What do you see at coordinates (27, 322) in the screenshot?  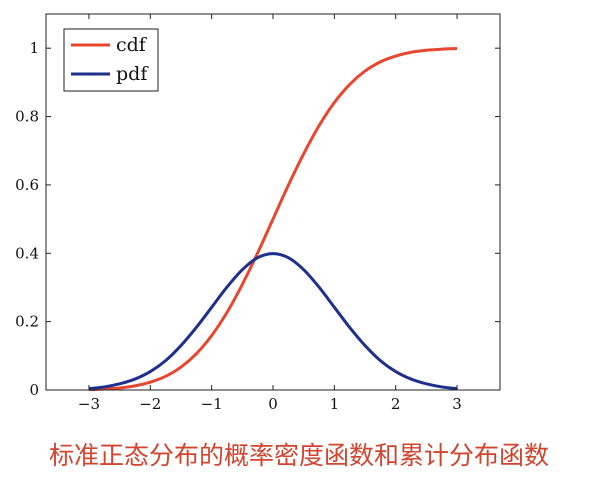 I see `y-tick-label: 0.2` at bounding box center [27, 322].